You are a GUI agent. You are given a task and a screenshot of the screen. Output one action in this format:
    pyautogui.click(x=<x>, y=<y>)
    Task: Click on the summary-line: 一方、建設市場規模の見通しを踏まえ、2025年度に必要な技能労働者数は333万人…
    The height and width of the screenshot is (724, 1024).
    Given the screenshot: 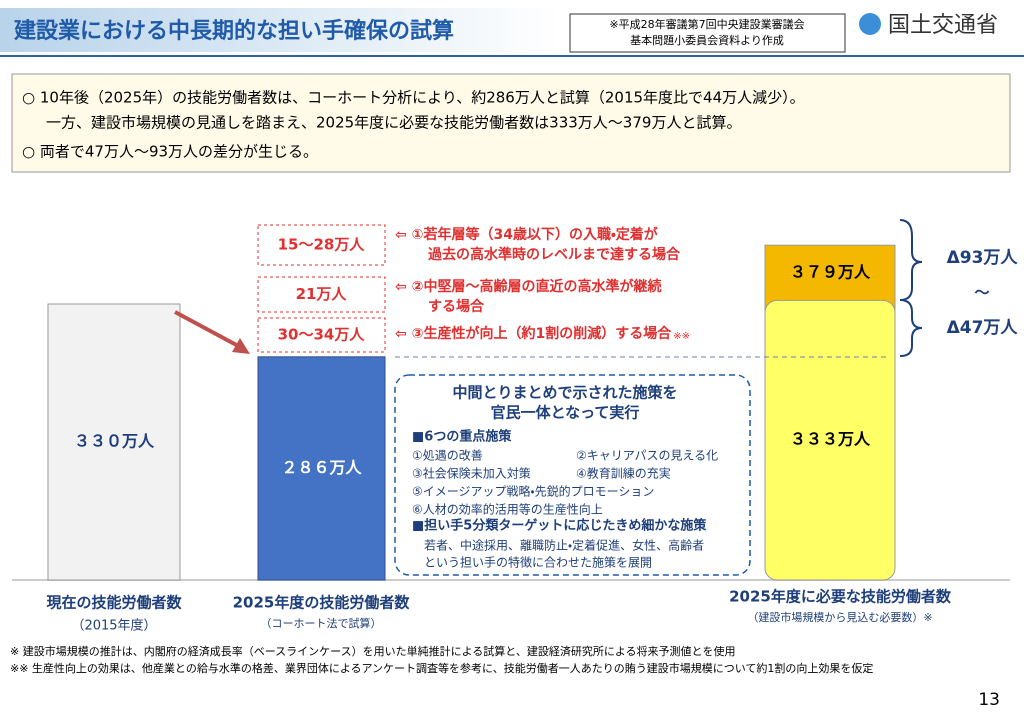 What is the action you would take?
    pyautogui.click(x=393, y=123)
    